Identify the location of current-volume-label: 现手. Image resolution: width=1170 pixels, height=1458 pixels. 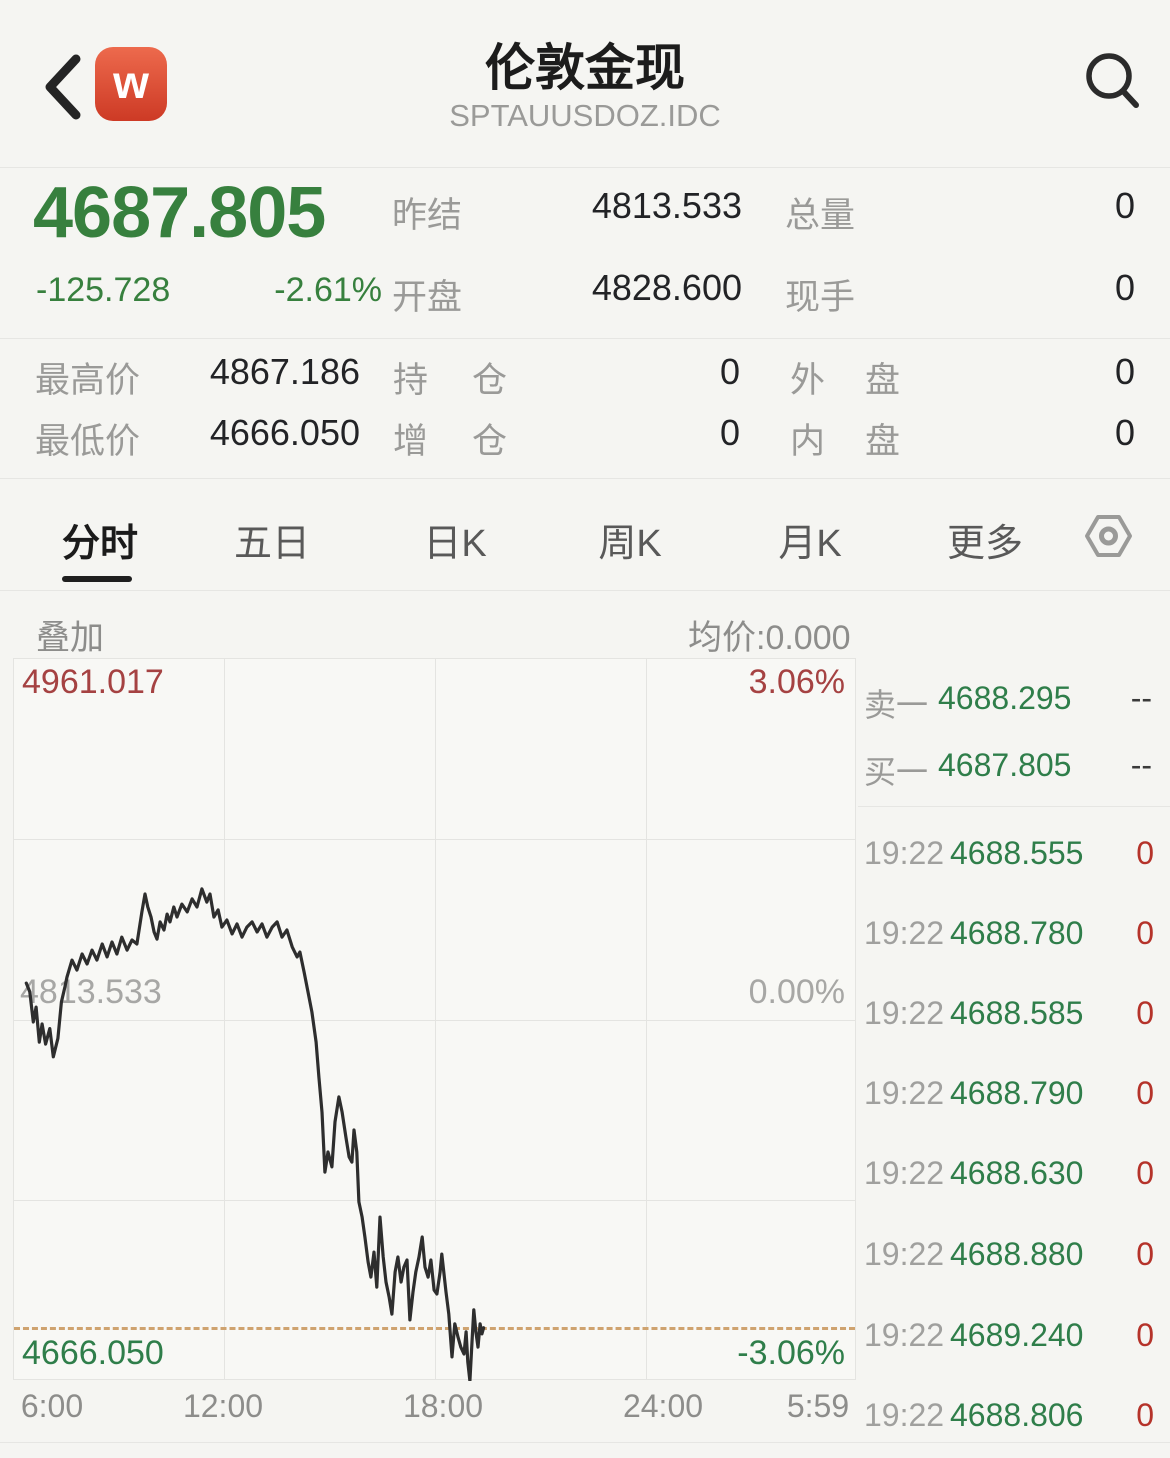
(820, 297).